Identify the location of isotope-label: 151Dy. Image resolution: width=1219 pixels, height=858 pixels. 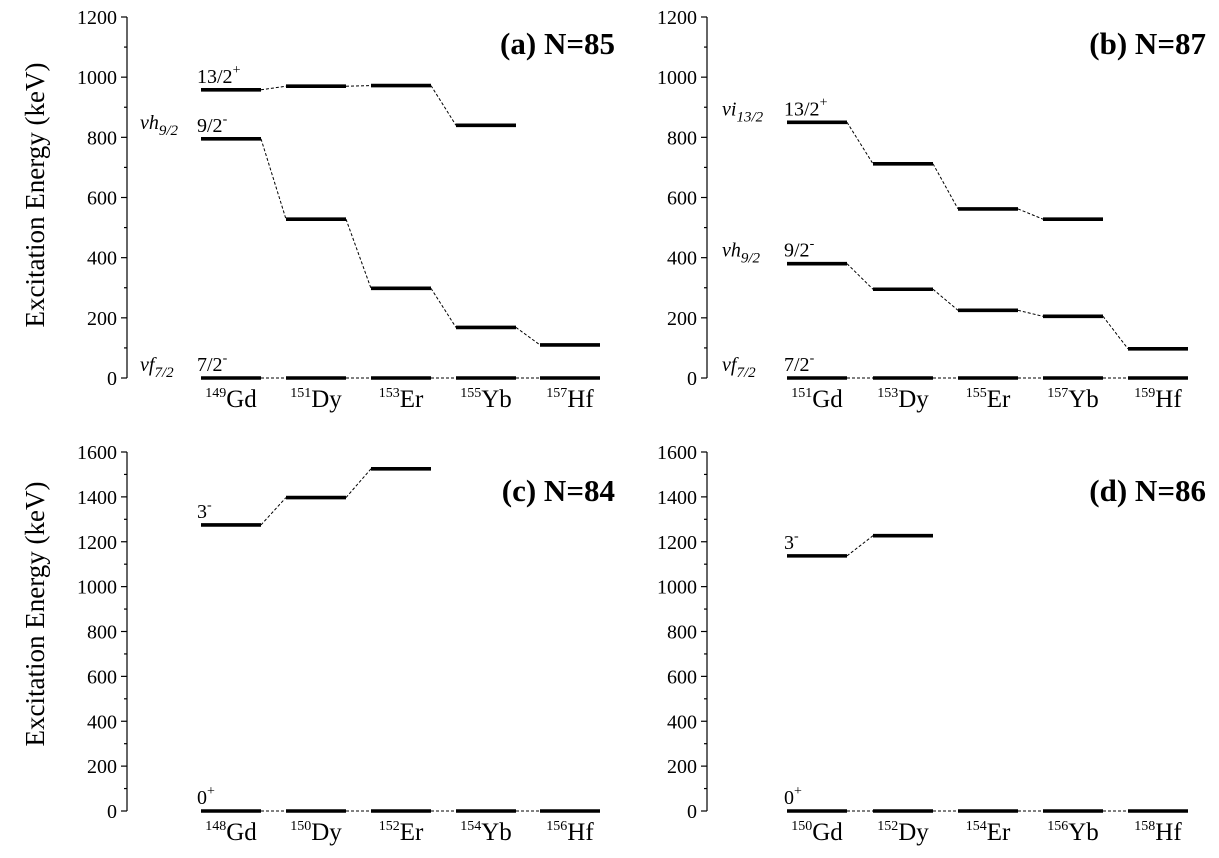
(316, 399).